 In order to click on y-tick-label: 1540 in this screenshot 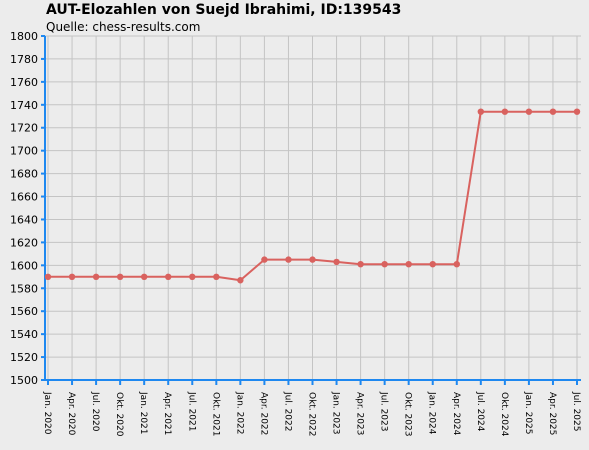, I will do `click(24, 334)`.